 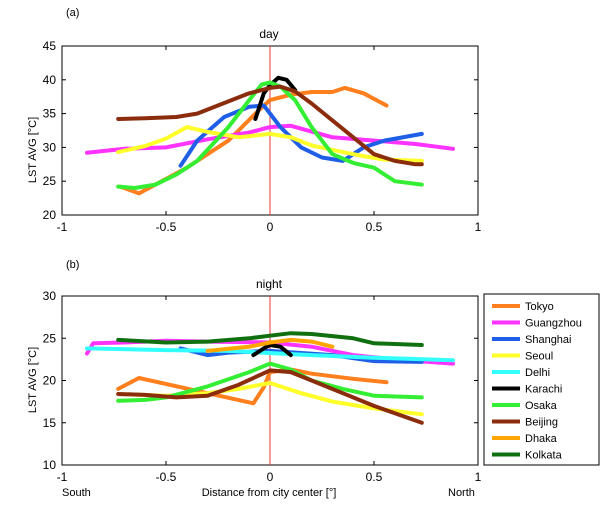 I want to click on series-kolkata, so click(x=270, y=339).